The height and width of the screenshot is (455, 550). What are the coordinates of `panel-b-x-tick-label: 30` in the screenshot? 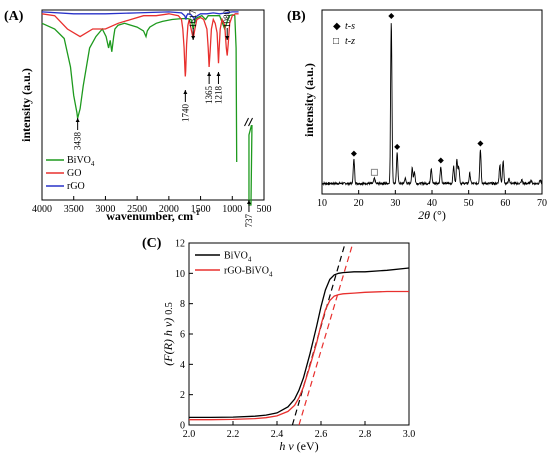 It's located at (395, 203).